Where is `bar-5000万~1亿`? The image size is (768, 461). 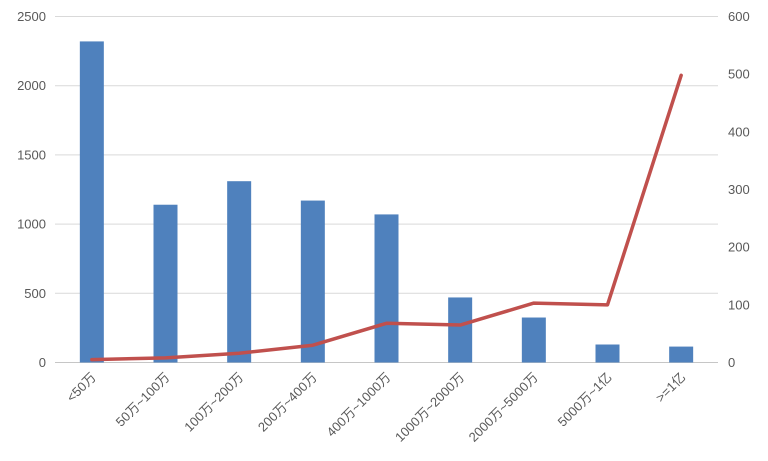 bar-5000万~1亿 is located at coordinates (607, 353).